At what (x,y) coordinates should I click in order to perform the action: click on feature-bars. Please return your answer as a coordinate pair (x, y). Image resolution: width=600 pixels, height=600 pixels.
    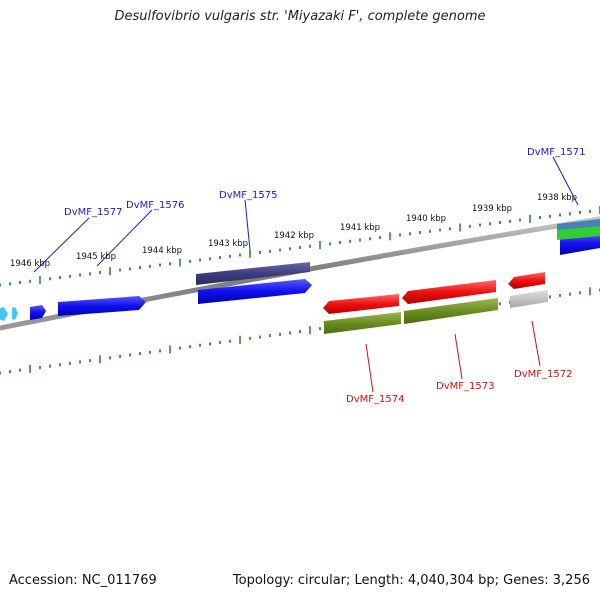
    Looking at the image, I should click on (398, 276).